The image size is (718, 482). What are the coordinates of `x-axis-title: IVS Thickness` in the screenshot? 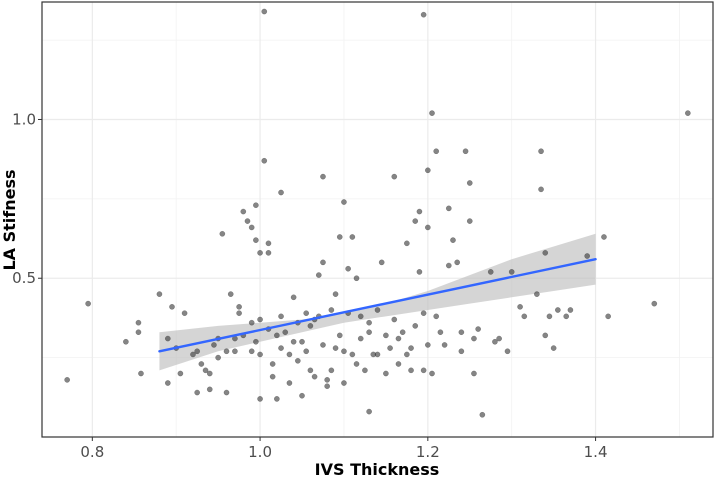 It's located at (377, 469).